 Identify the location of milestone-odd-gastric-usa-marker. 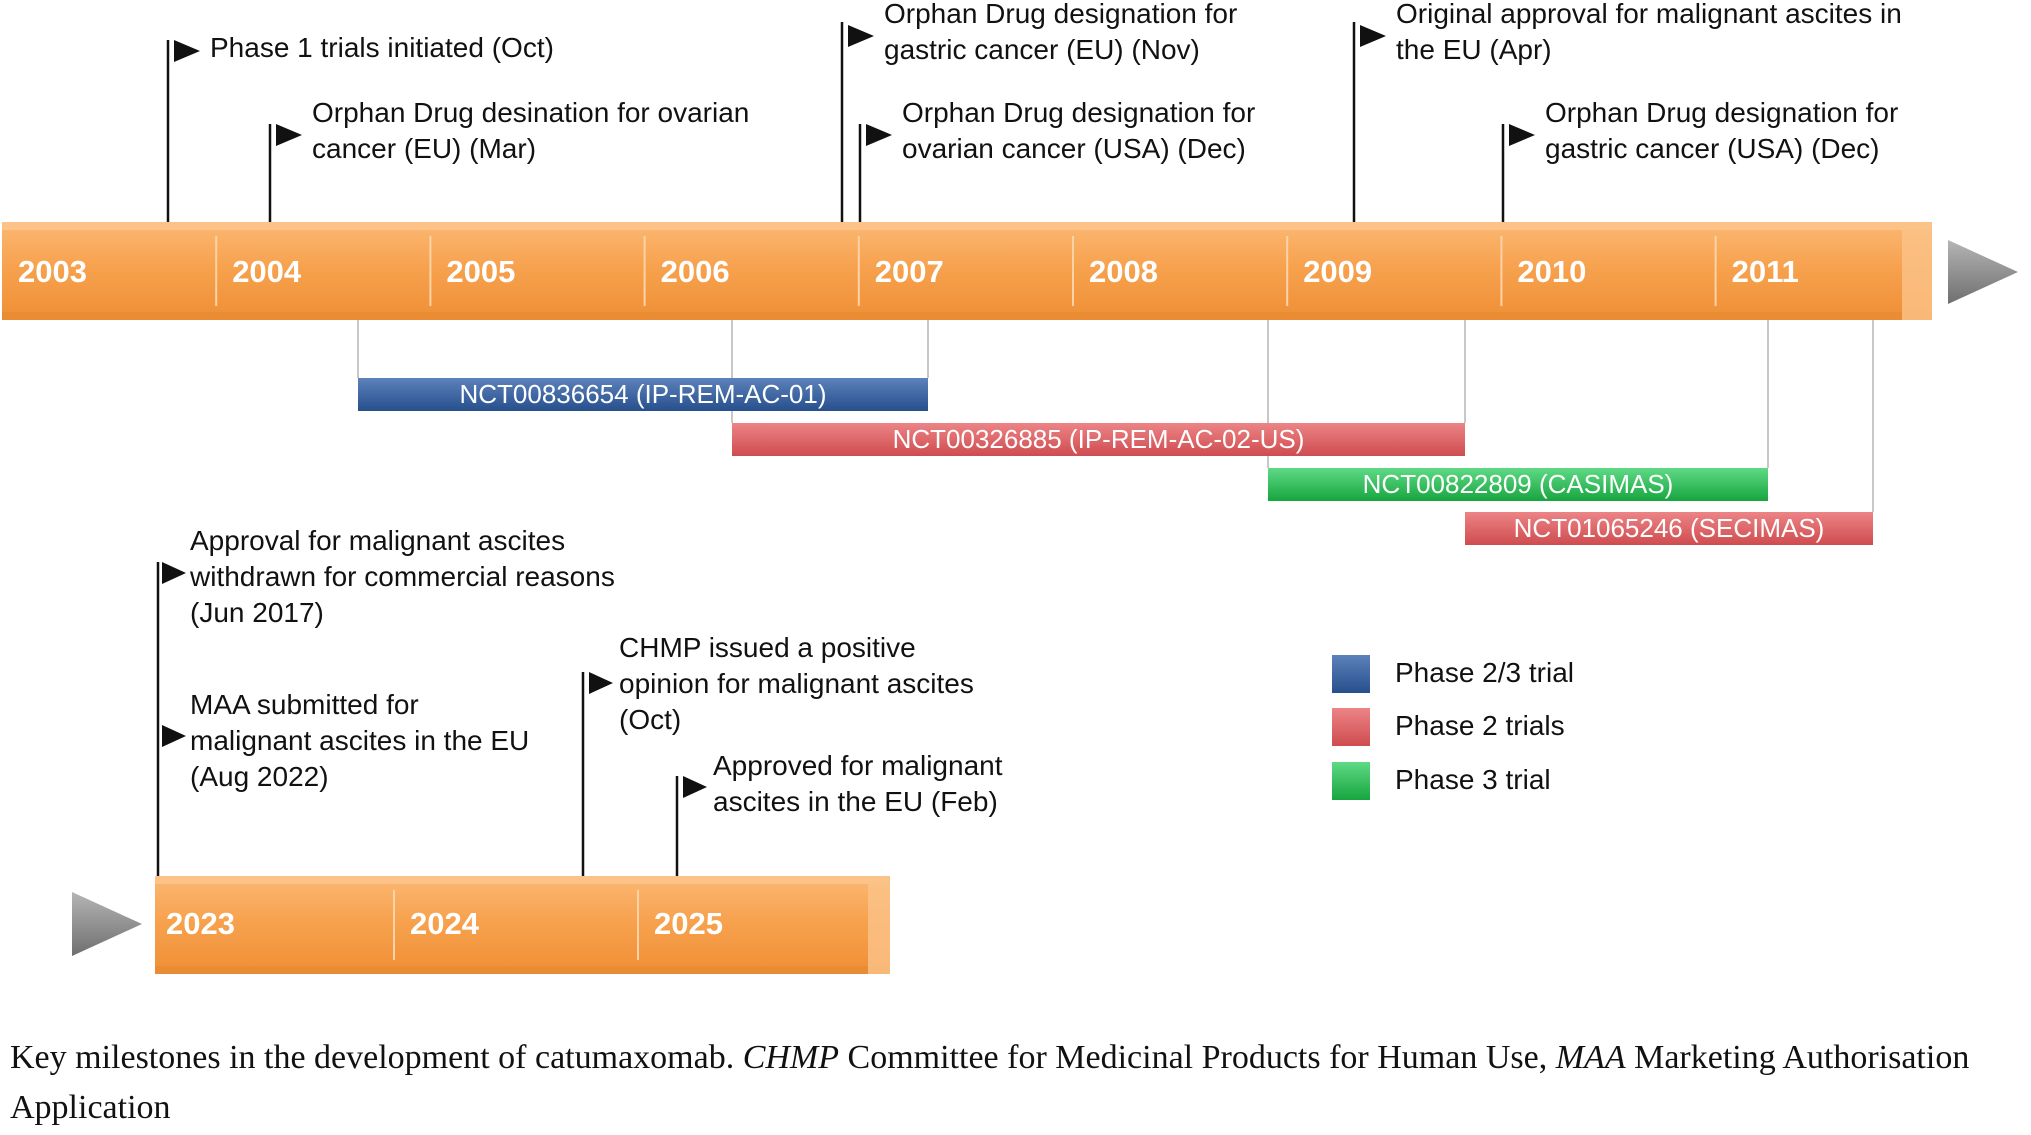
(1518, 173).